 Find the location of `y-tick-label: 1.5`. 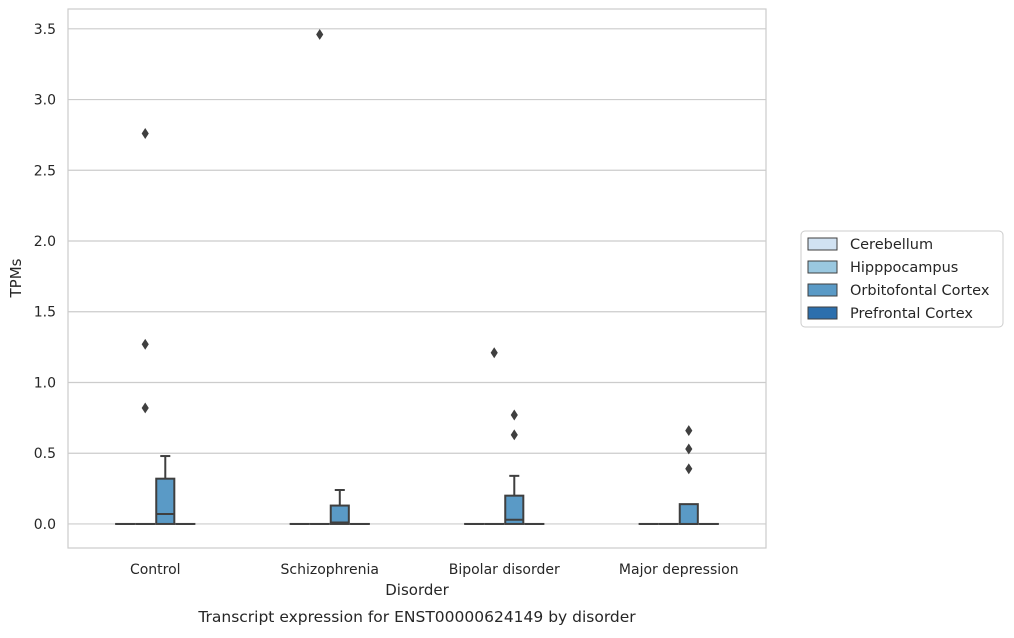

y-tick-label: 1.5 is located at coordinates (45, 313).